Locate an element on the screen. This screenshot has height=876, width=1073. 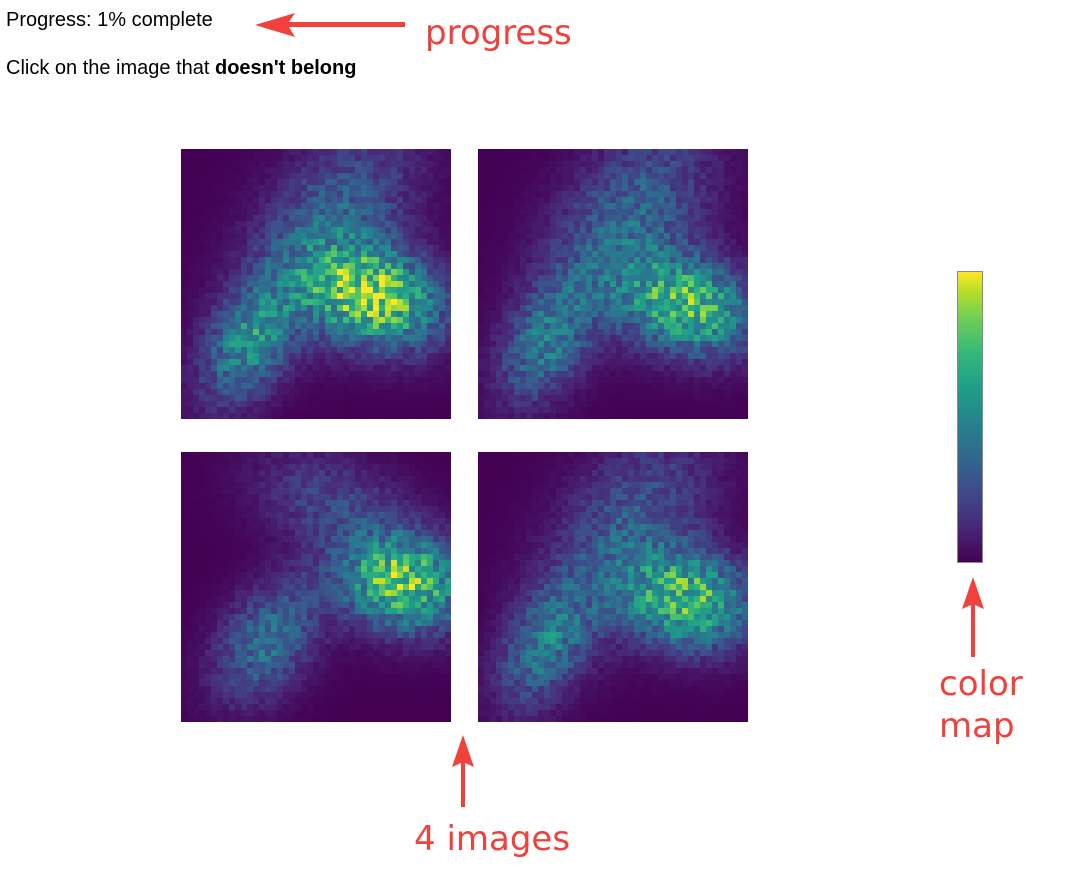
instruction-text: Click on the image that doesn't belong is located at coordinates (181, 68).